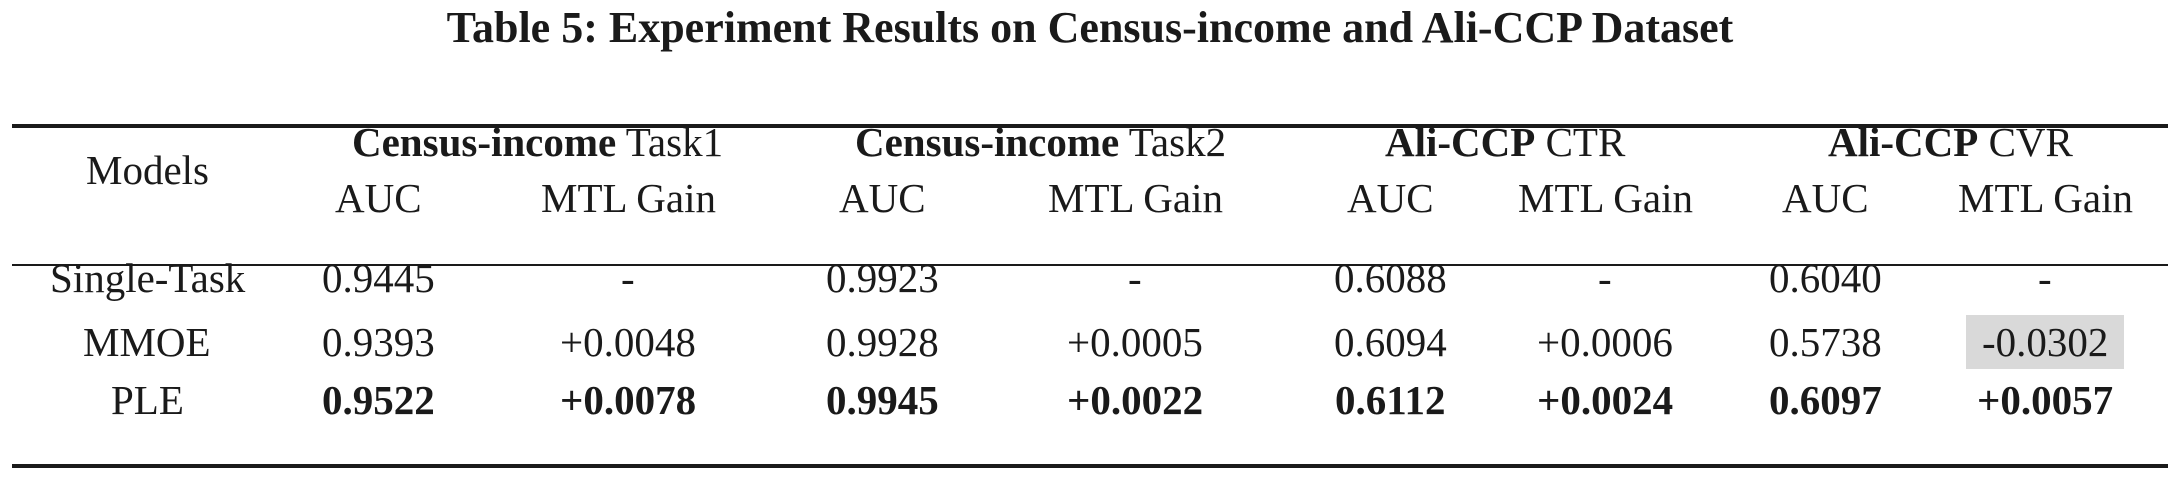 Image resolution: width=2180 pixels, height=484 pixels. I want to click on table-cell: 0.9928, so click(882, 342).